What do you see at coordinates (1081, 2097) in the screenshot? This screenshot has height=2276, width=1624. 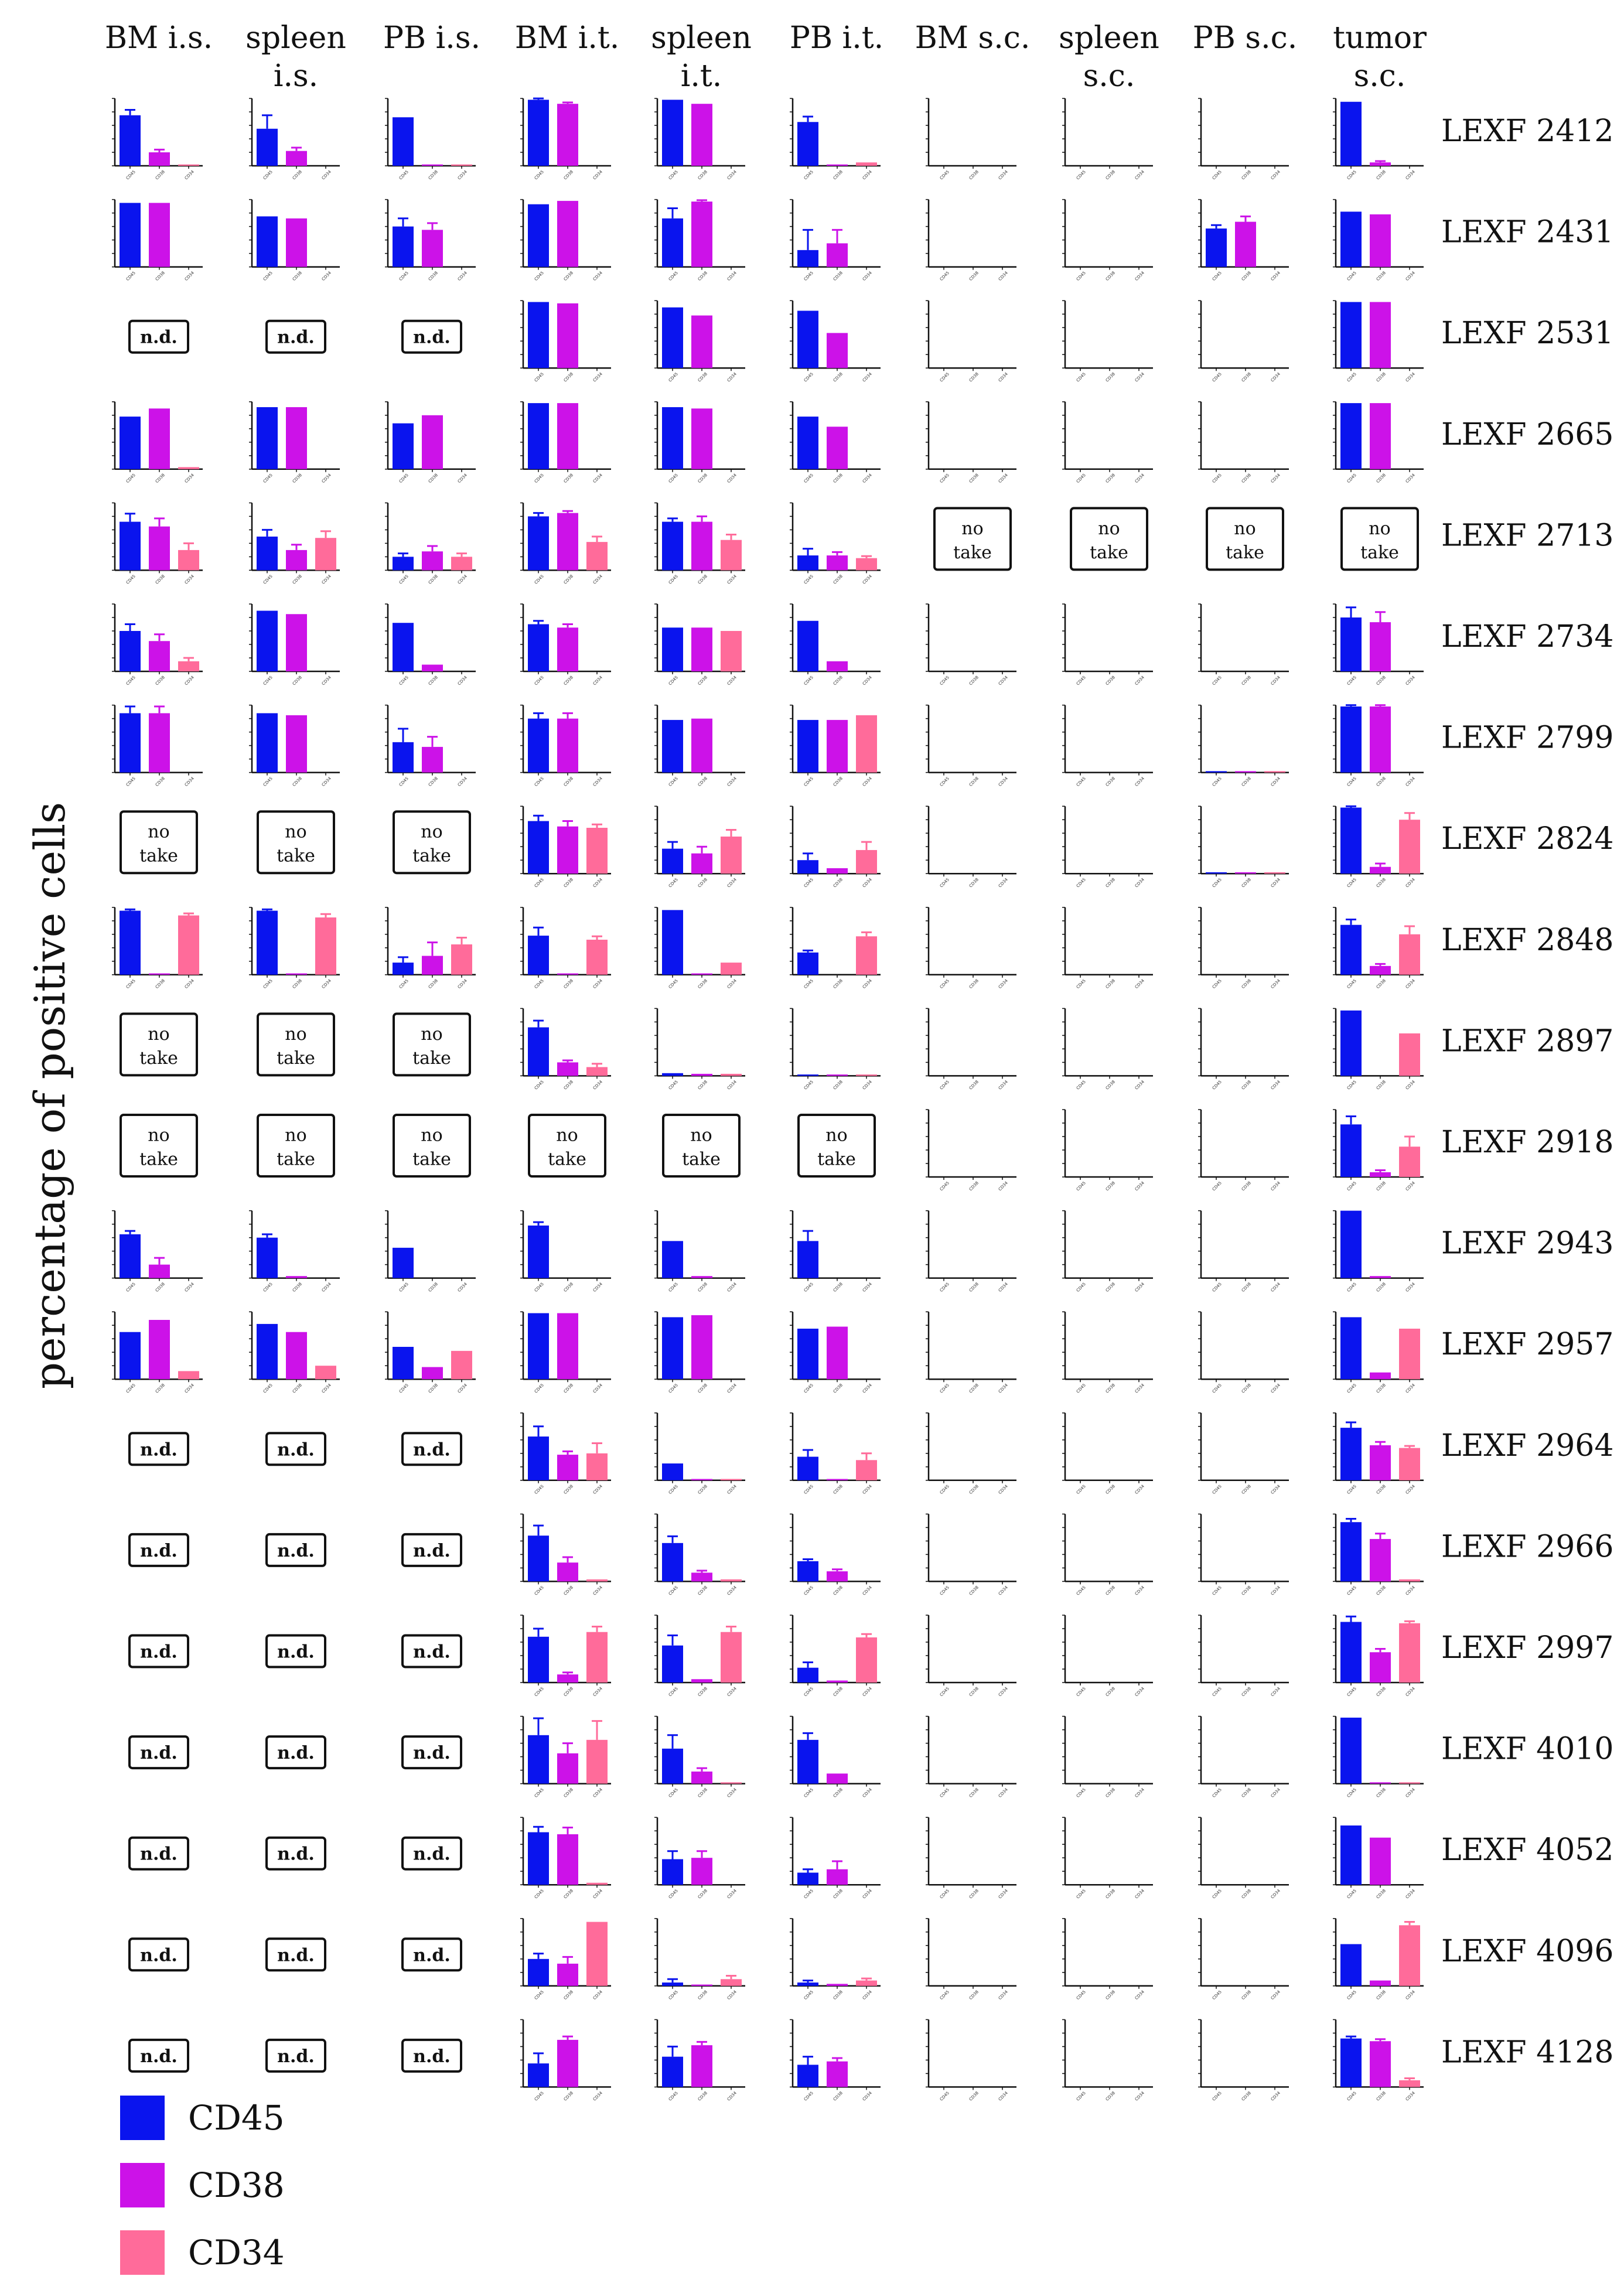 I see `panel-lexf-4128-spleen-s-c-x-tick-label-cd45: CD45` at bounding box center [1081, 2097].